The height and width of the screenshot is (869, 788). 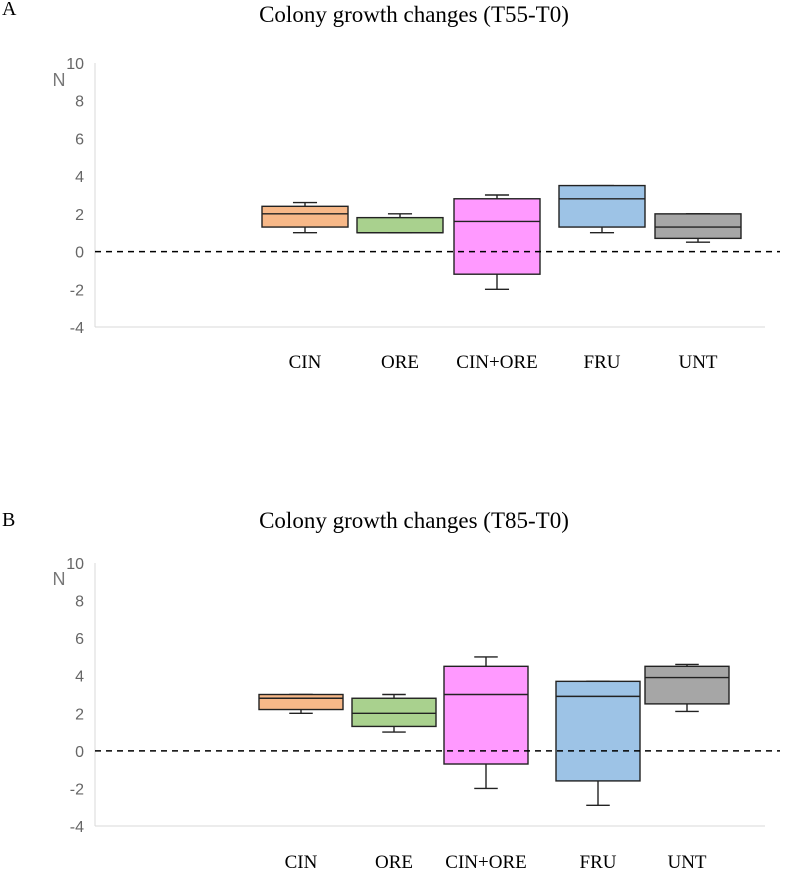 I want to click on panel-label: A, so click(x=9, y=10).